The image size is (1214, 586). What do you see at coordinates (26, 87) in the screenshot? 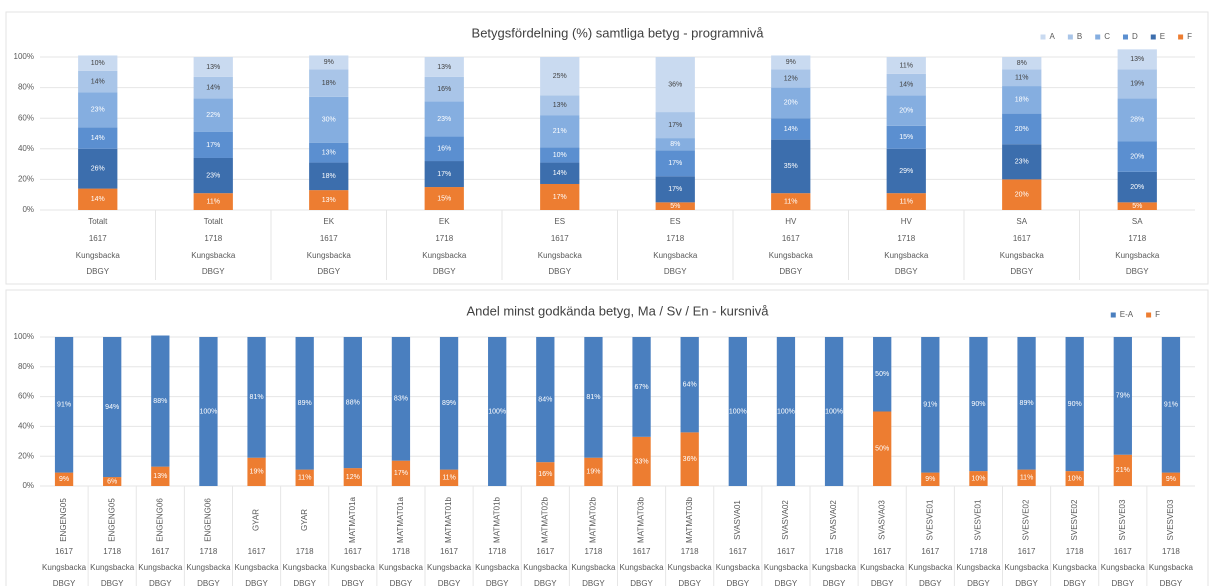
I see `y-tick-label: 80%` at bounding box center [26, 87].